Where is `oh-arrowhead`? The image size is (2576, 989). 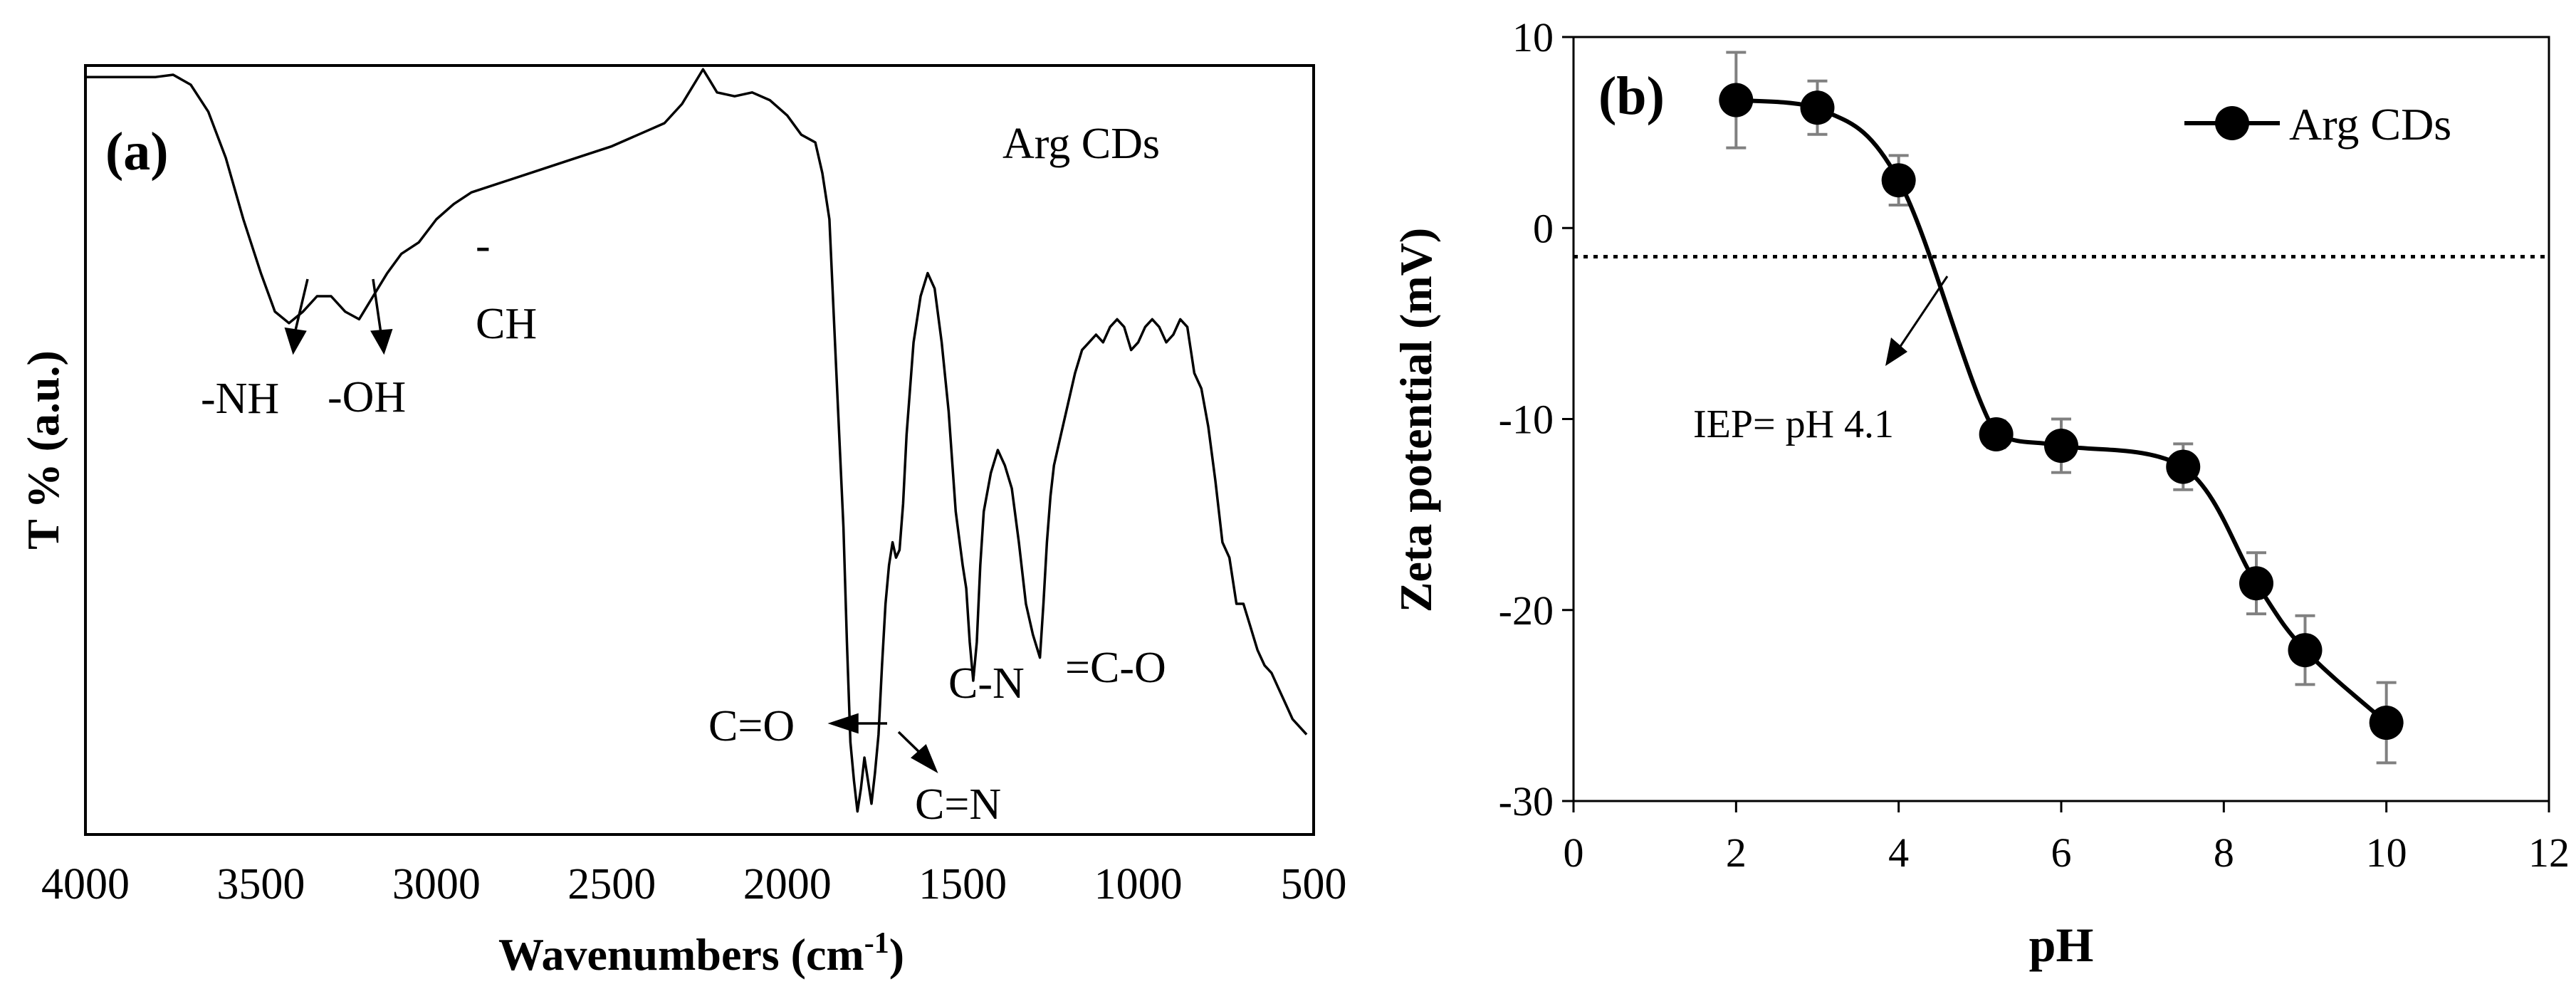 oh-arrowhead is located at coordinates (381, 342).